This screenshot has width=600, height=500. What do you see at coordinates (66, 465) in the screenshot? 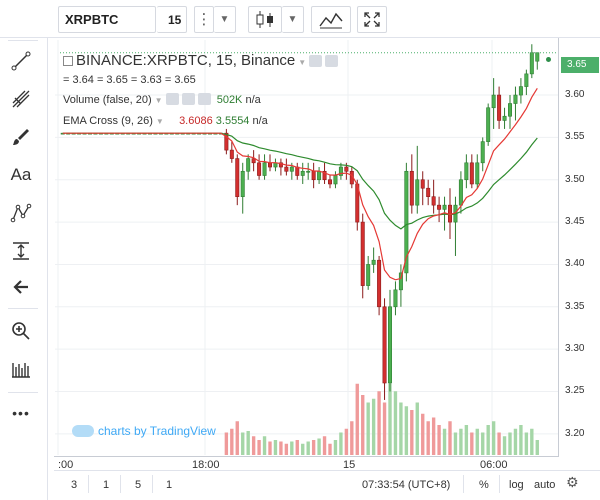
I see `time-tick-label: :00` at bounding box center [66, 465].